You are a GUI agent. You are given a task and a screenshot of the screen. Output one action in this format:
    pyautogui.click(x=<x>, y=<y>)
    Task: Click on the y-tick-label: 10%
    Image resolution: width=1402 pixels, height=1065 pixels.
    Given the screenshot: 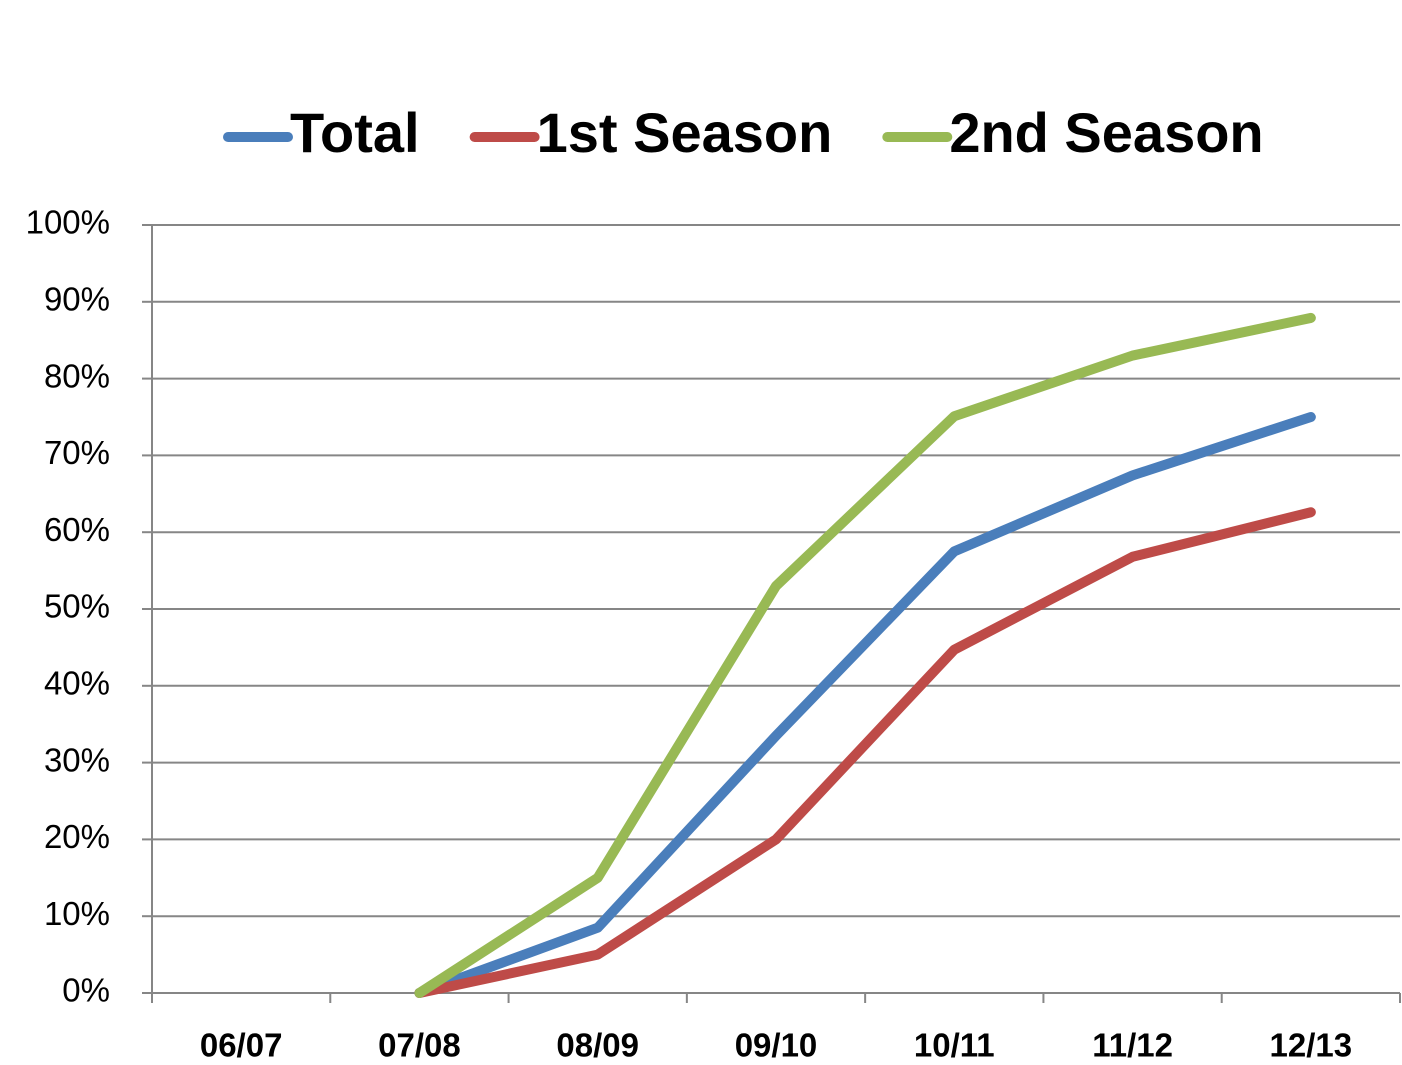 What is the action you would take?
    pyautogui.click(x=77, y=913)
    